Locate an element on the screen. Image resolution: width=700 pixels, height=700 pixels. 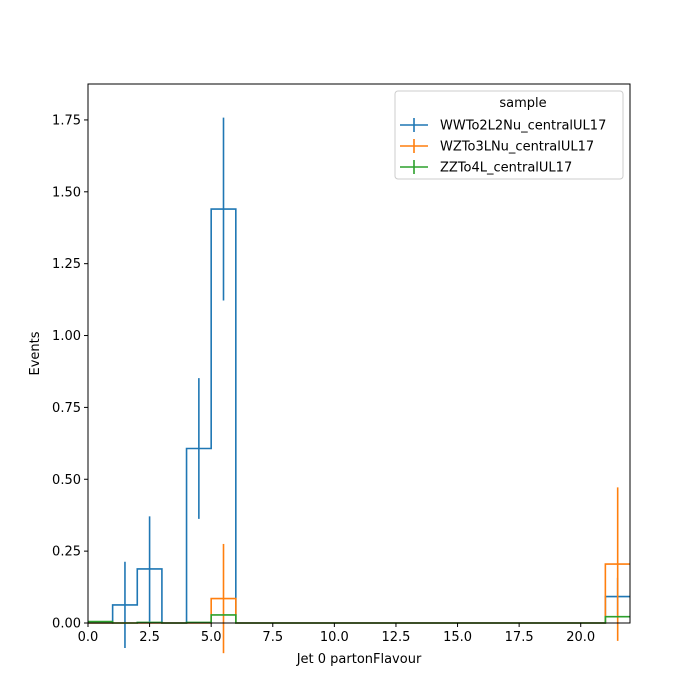
y-tick-label: 1.50 is located at coordinates (66, 192).